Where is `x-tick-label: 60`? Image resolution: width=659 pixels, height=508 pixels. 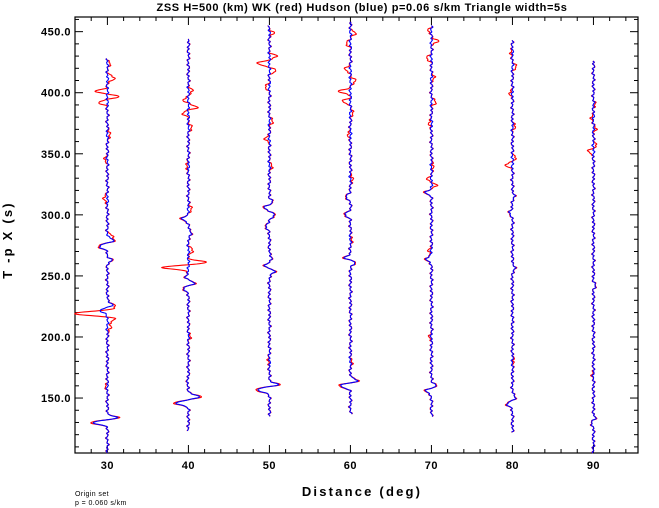
x-tick-label: 60 is located at coordinates (350, 466).